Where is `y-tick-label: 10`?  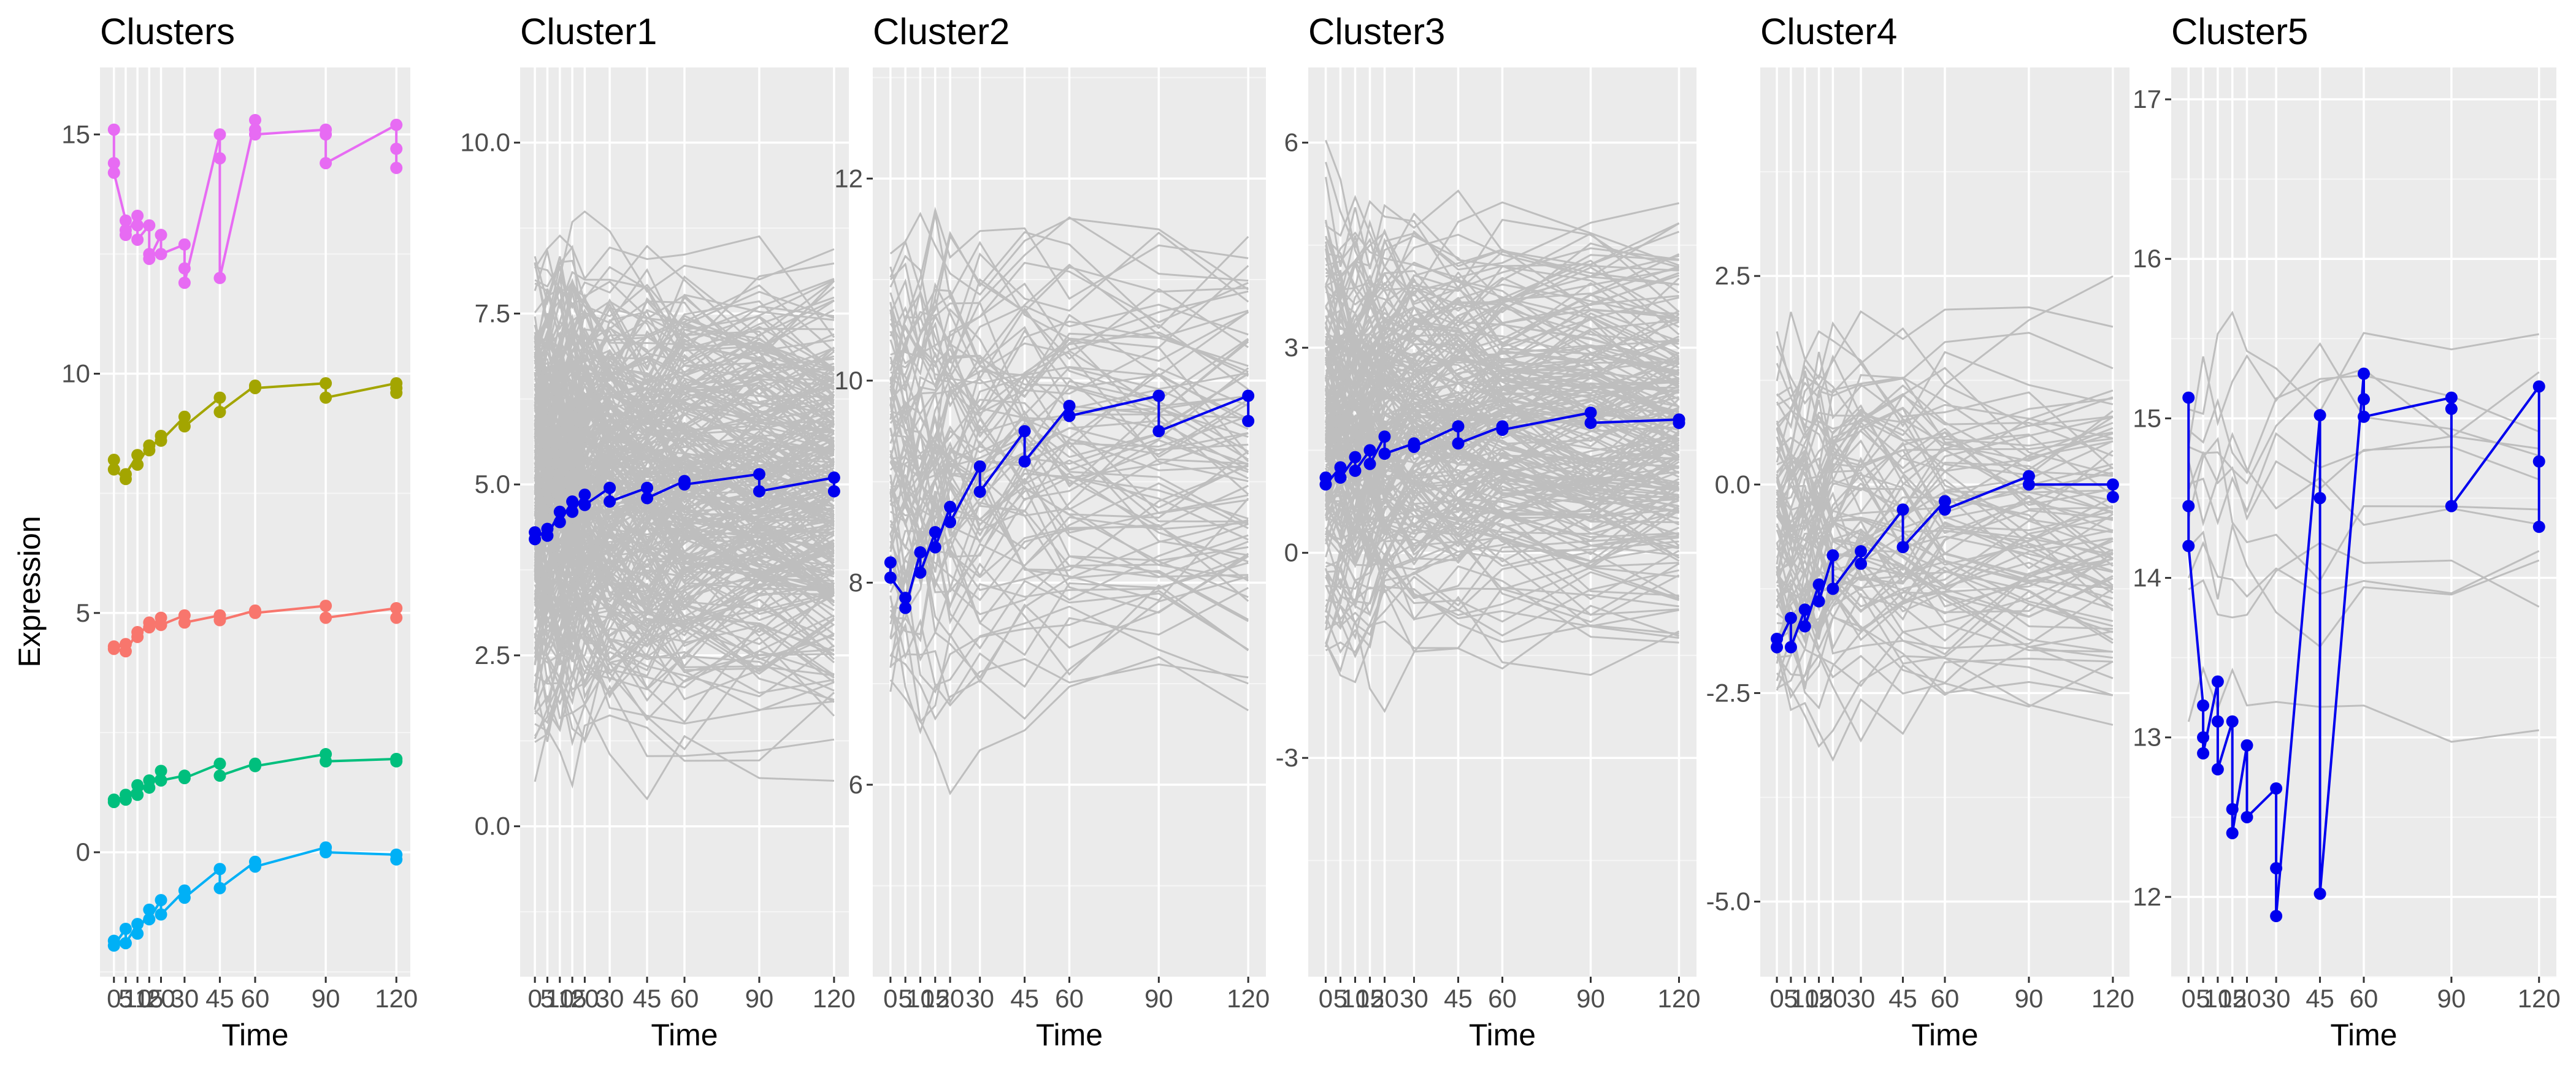
y-tick-label: 10 is located at coordinates (75, 373).